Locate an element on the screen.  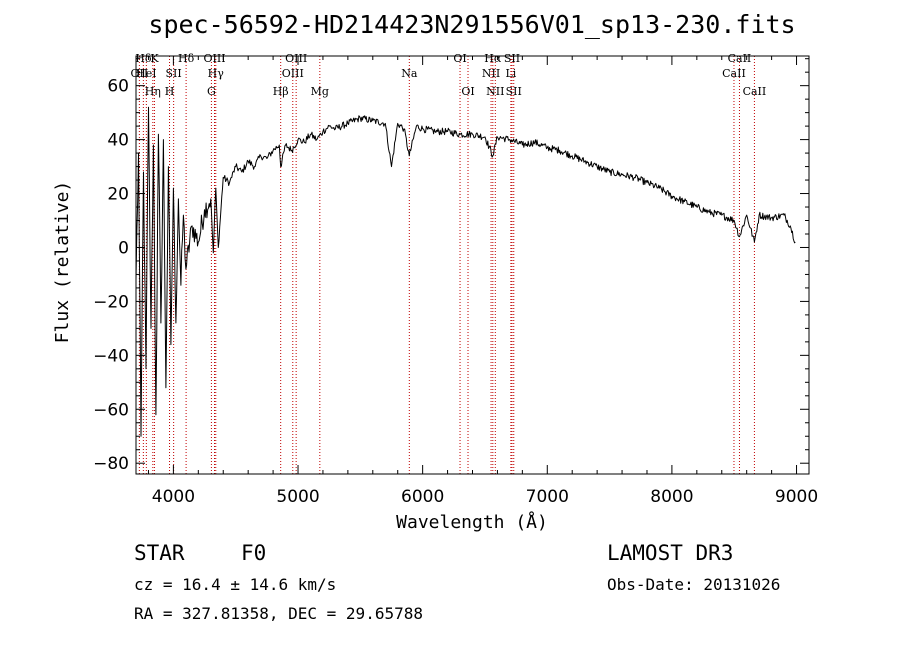
x-tick-label: 6000 is located at coordinates (422, 497).